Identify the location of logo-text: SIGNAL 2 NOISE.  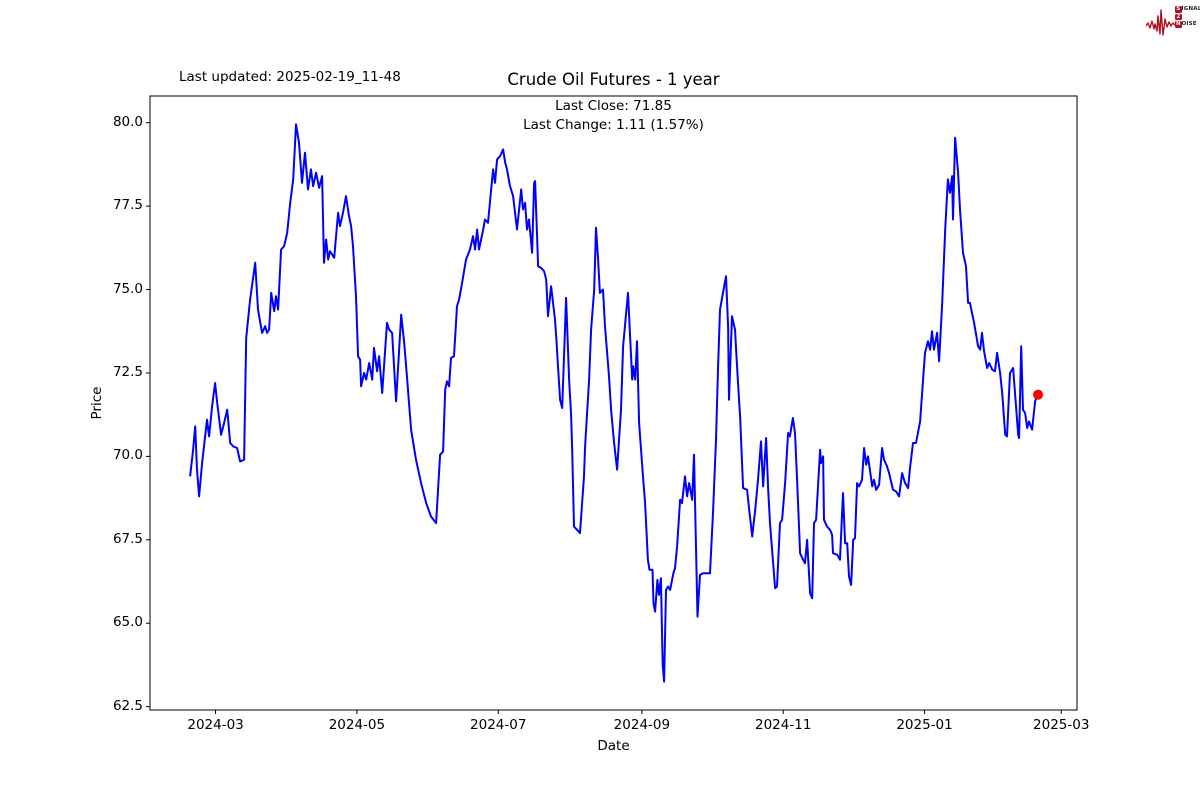
(1187, 17).